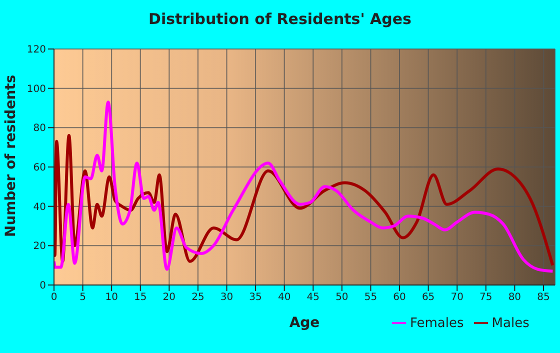 Image resolution: width=560 pixels, height=353 pixels. I want to click on chart-title: Distribution of Residents' Ages, so click(280, 19).